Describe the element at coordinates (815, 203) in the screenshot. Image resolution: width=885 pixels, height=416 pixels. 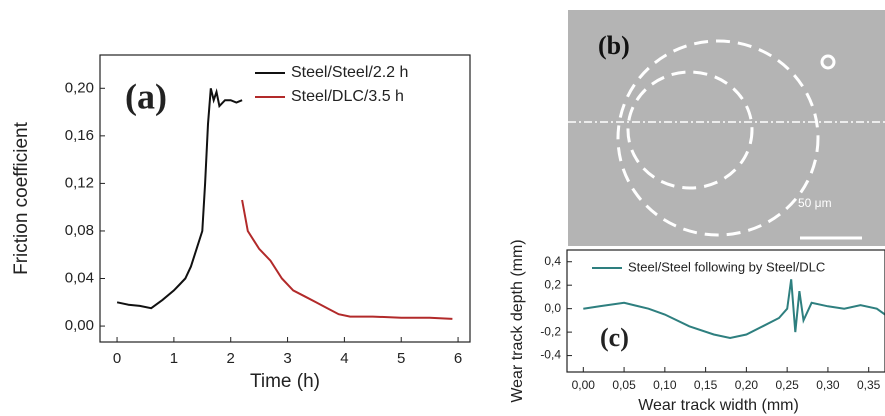
I see `scale-label: 50 μm` at that location.